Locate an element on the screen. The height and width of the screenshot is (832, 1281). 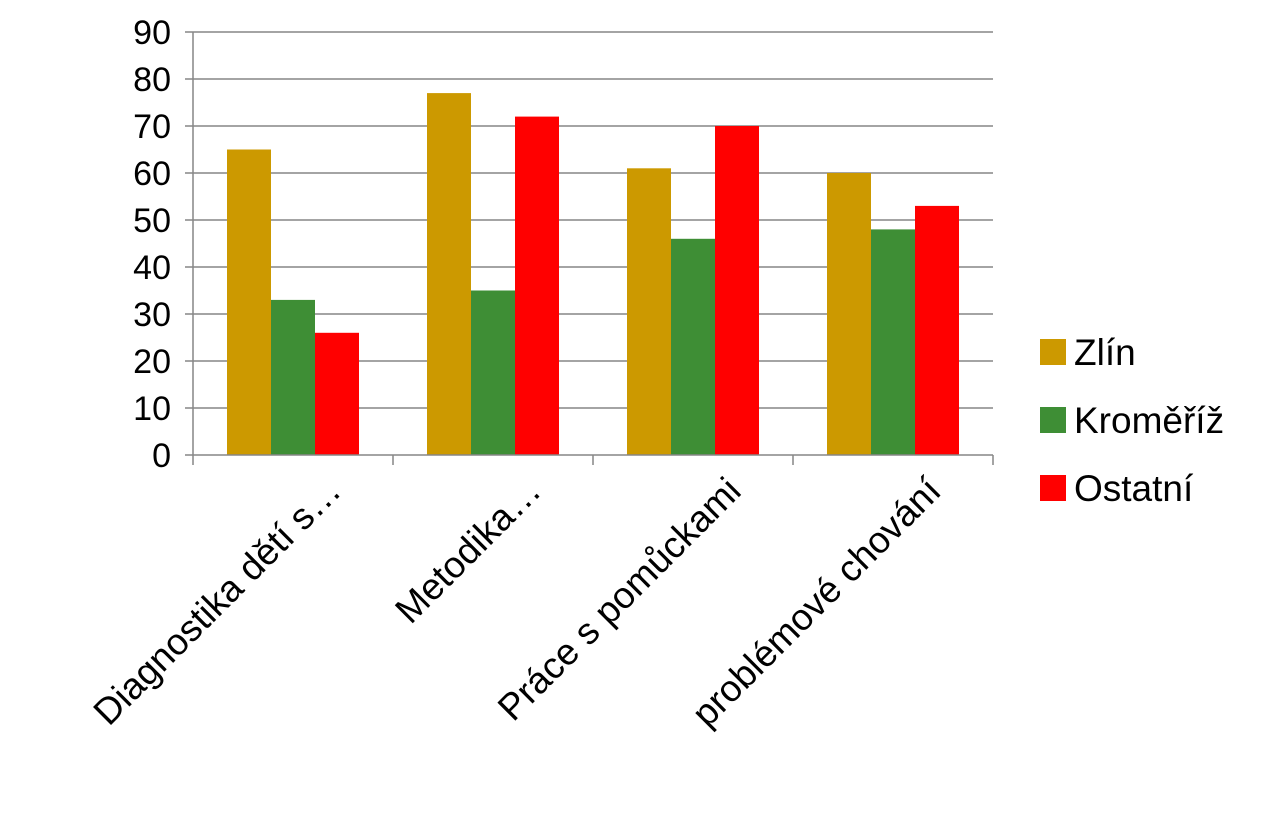
bar-Ostatní-3 is located at coordinates (937, 330).